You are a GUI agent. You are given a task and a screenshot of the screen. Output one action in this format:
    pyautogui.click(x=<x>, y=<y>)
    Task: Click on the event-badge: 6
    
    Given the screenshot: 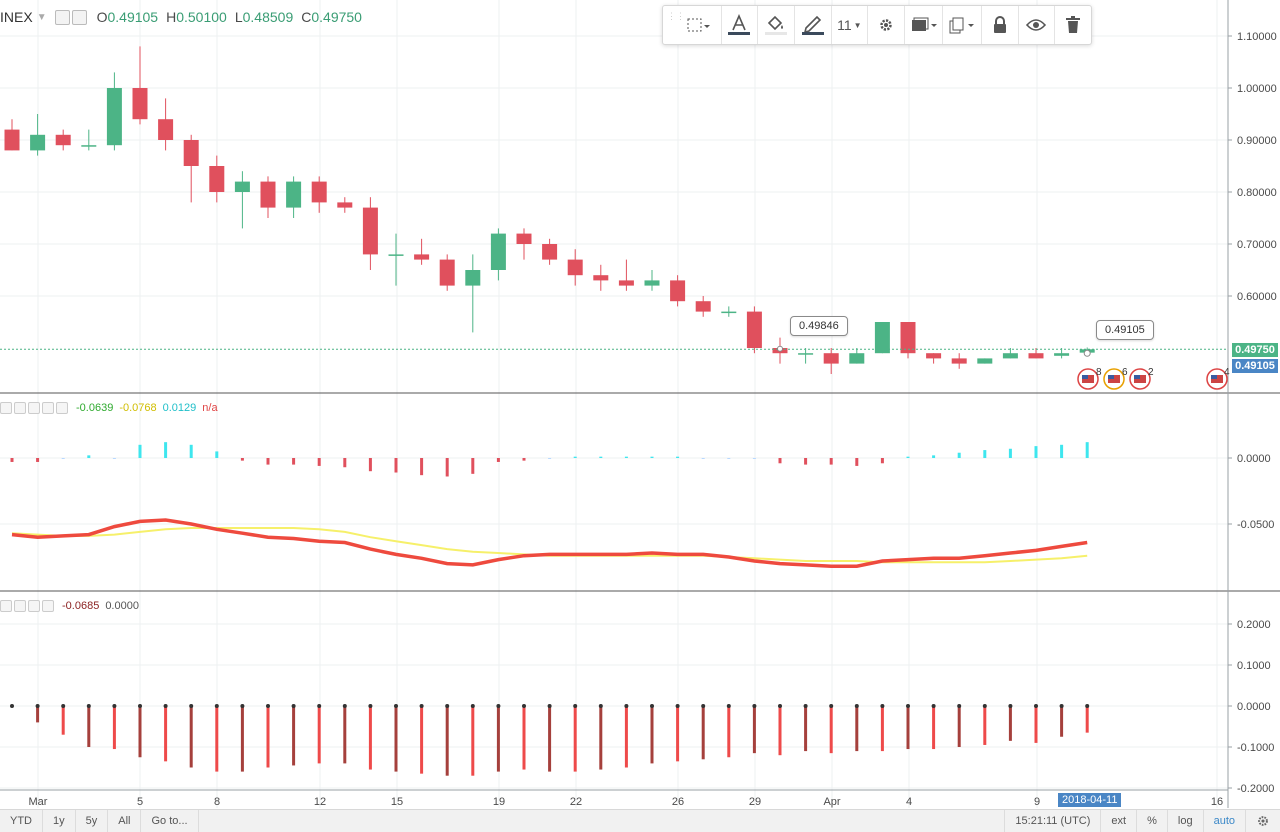 What is the action you would take?
    pyautogui.click(x=1115, y=378)
    